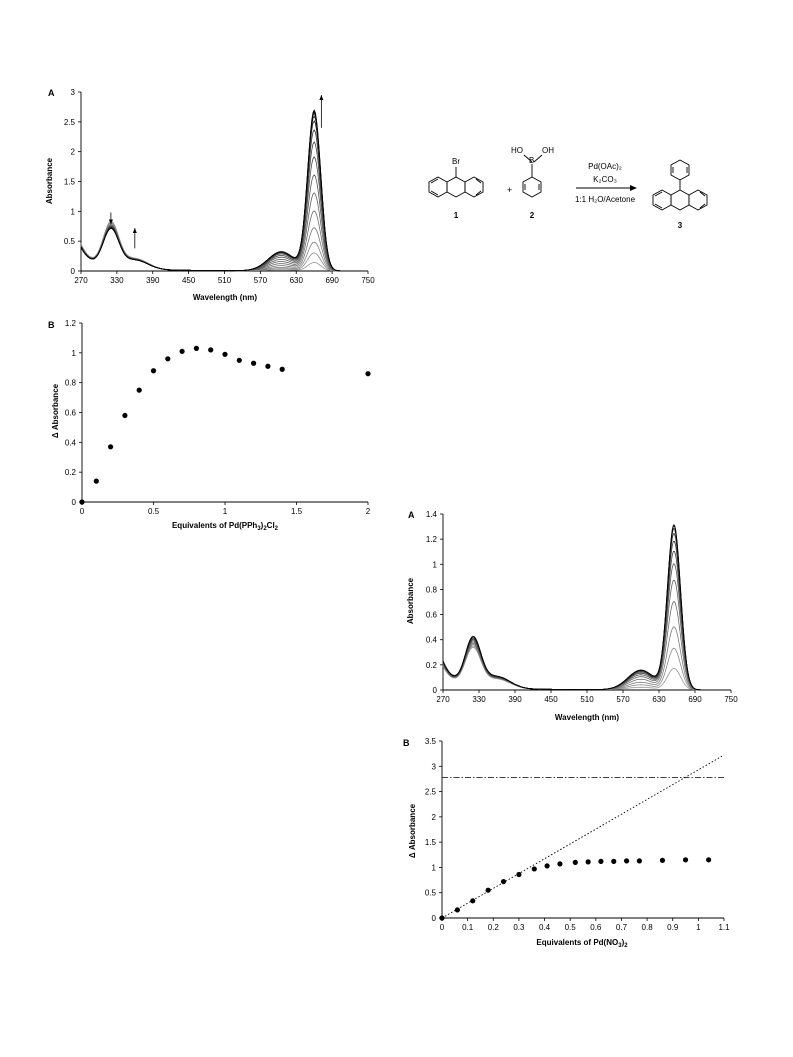  I want to click on y-tick-label: 3, so click(434, 766).